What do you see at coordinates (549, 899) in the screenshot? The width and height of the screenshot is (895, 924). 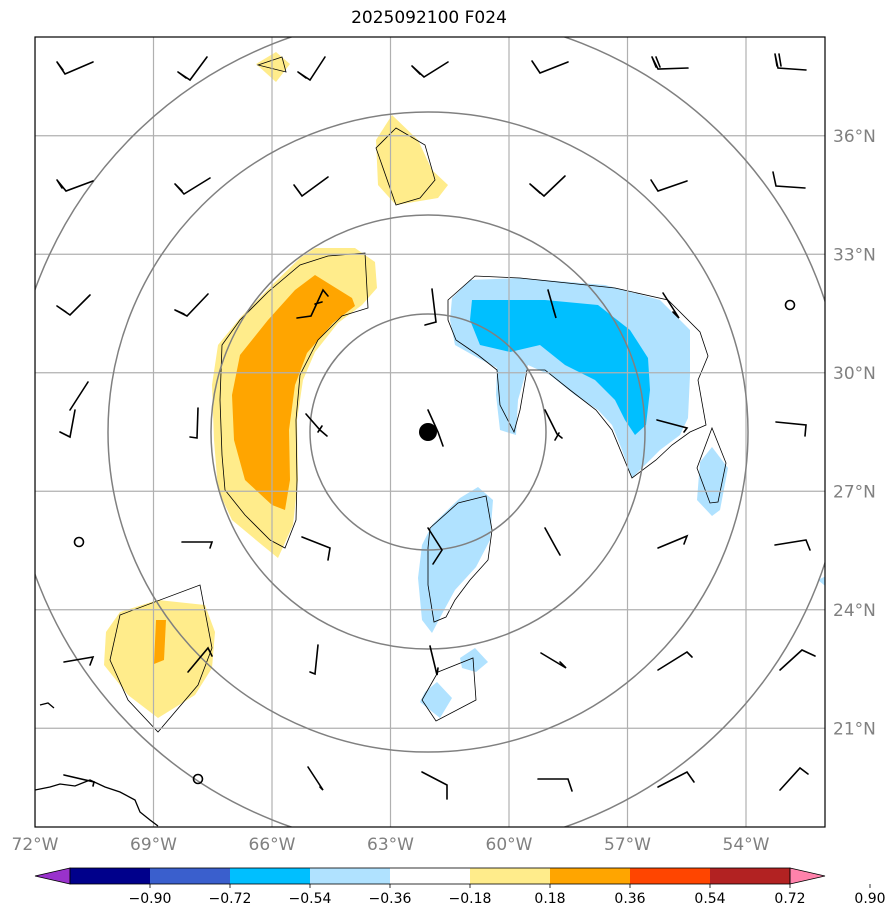 I see `colorbar-label: 0.18` at bounding box center [549, 899].